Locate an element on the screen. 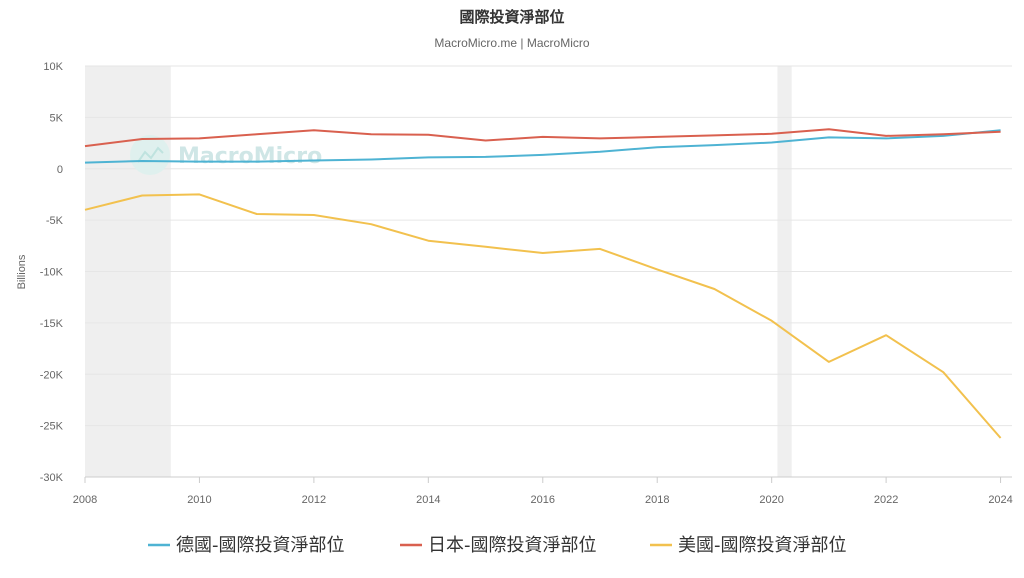 This screenshot has height=578, width=1024. y-tick-label: -15K is located at coordinates (52, 324).